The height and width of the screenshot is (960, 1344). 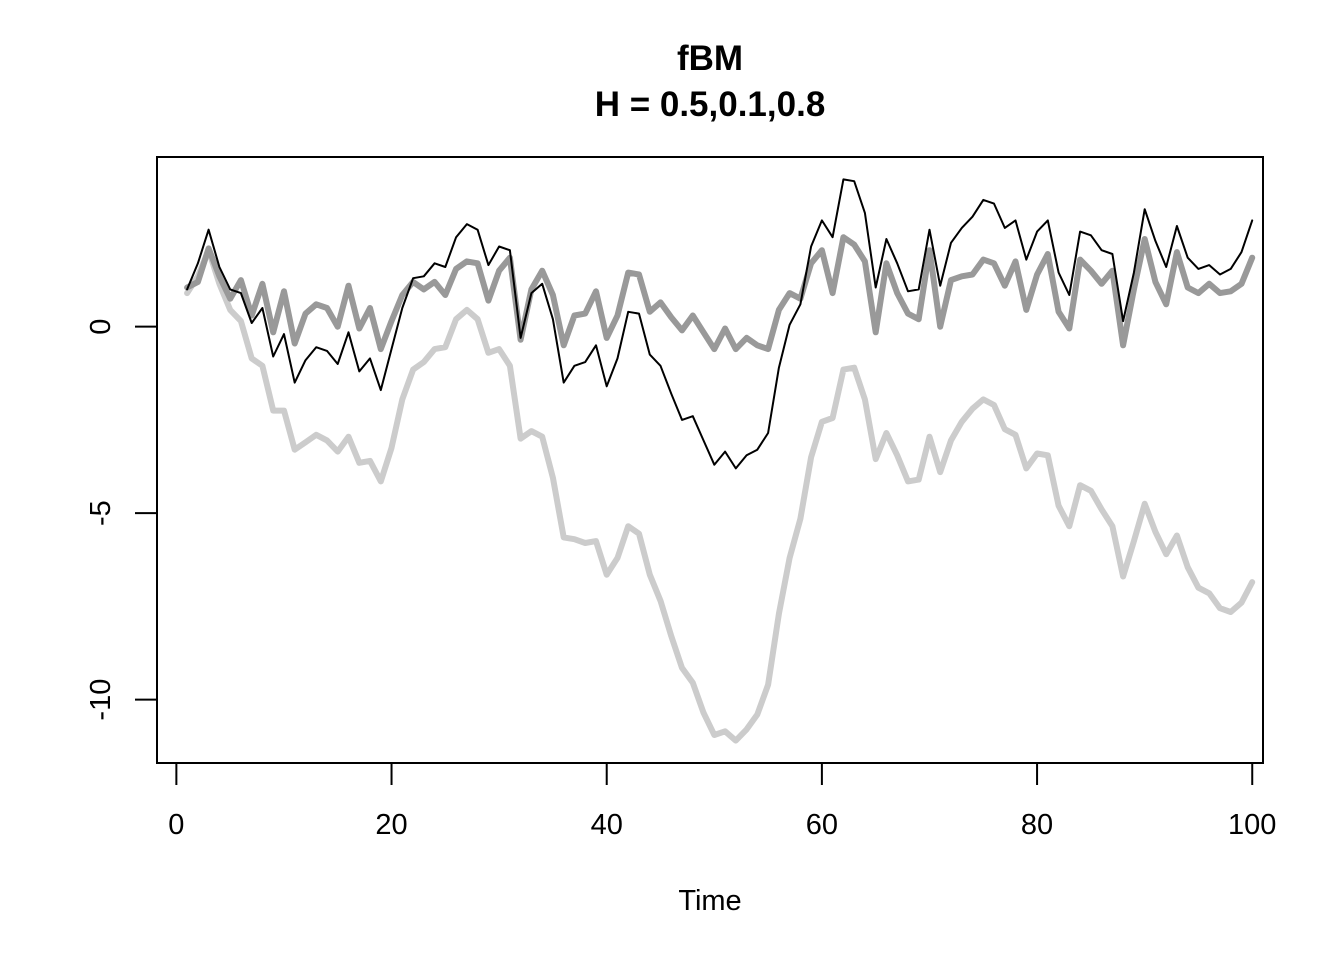 I want to click on y-axis: 0 -5 -10, so click(x=121, y=520).